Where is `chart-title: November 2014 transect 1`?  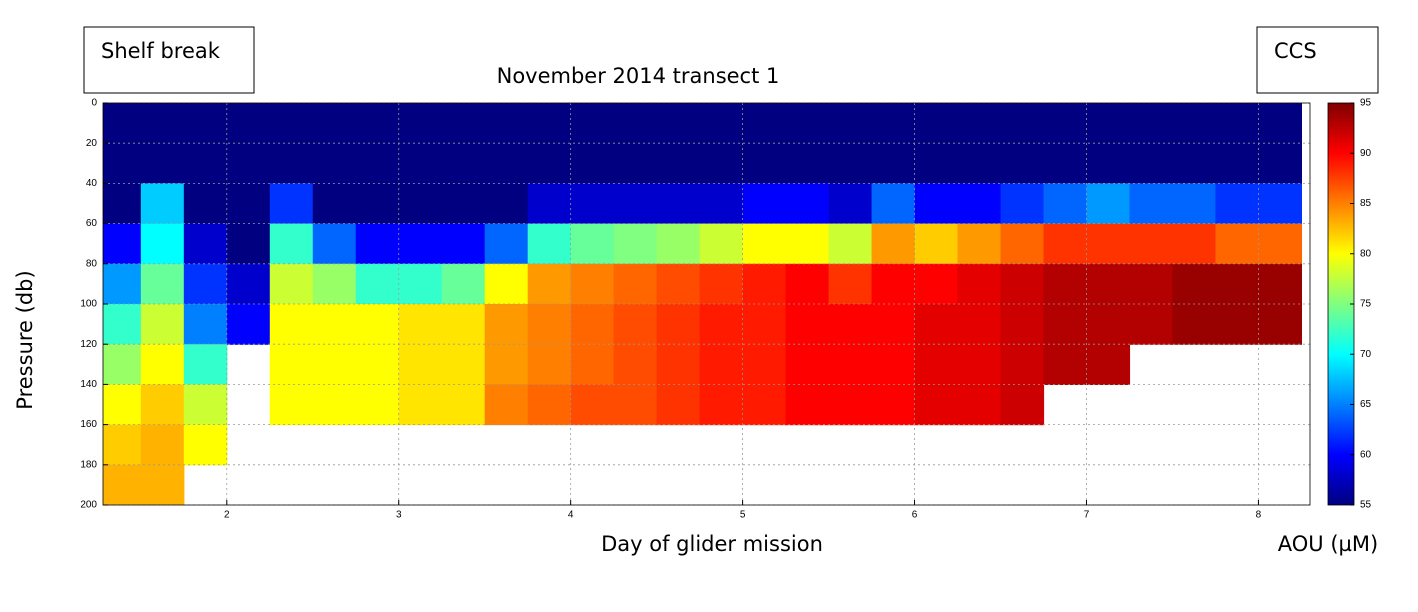 chart-title: November 2014 transect 1 is located at coordinates (638, 76).